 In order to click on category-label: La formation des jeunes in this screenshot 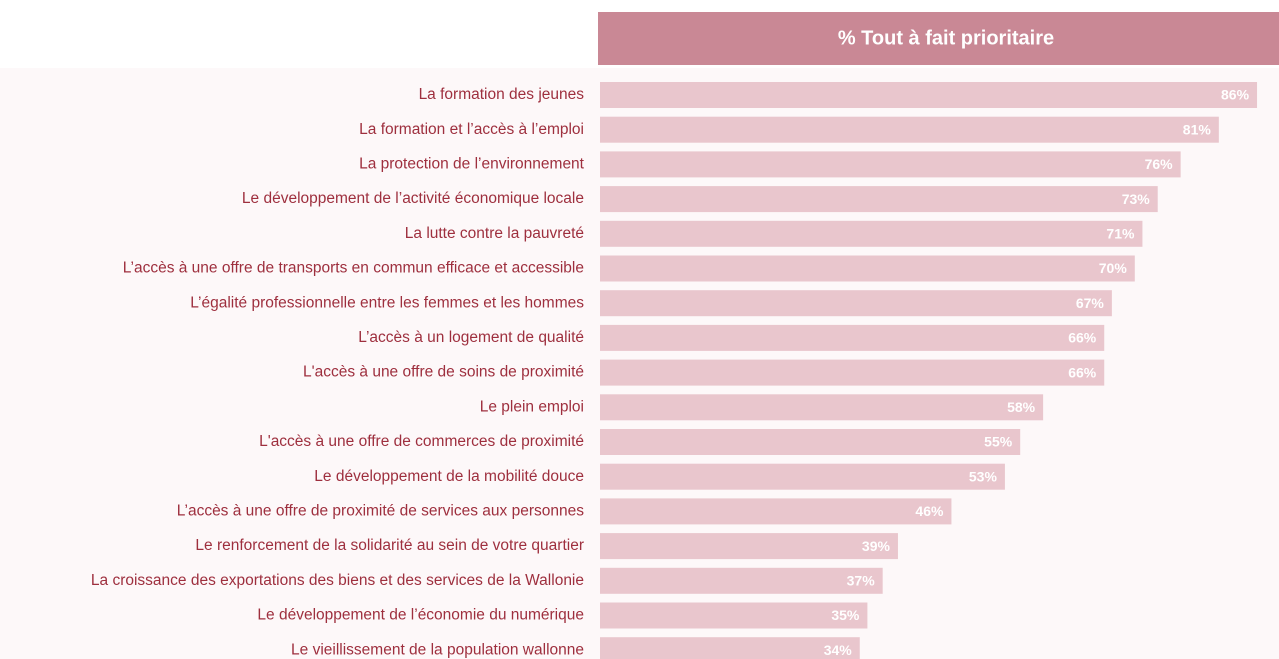, I will do `click(502, 94)`.